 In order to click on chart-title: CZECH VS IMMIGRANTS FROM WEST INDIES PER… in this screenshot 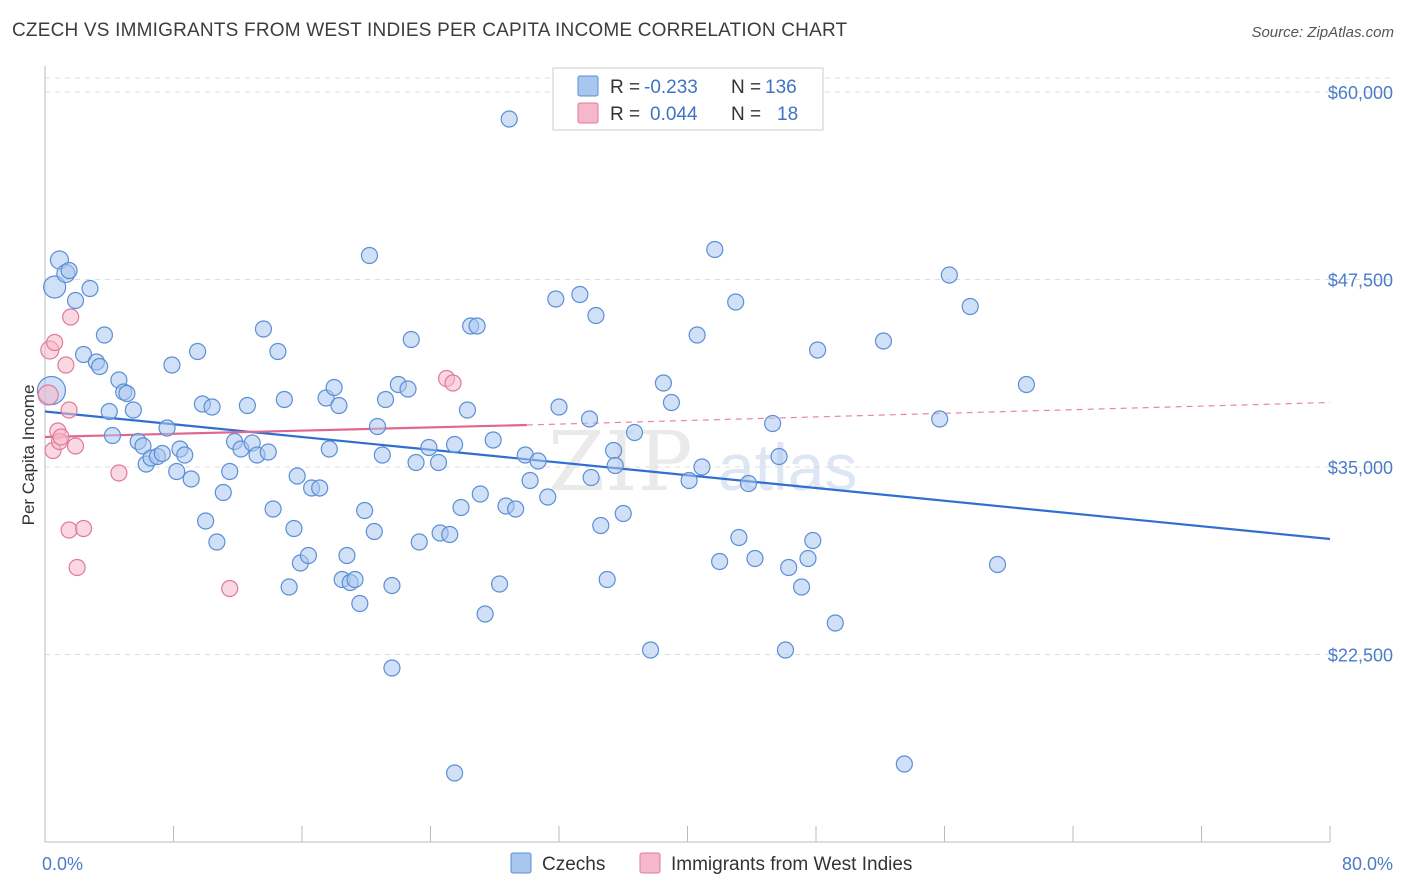, I will do `click(430, 30)`.